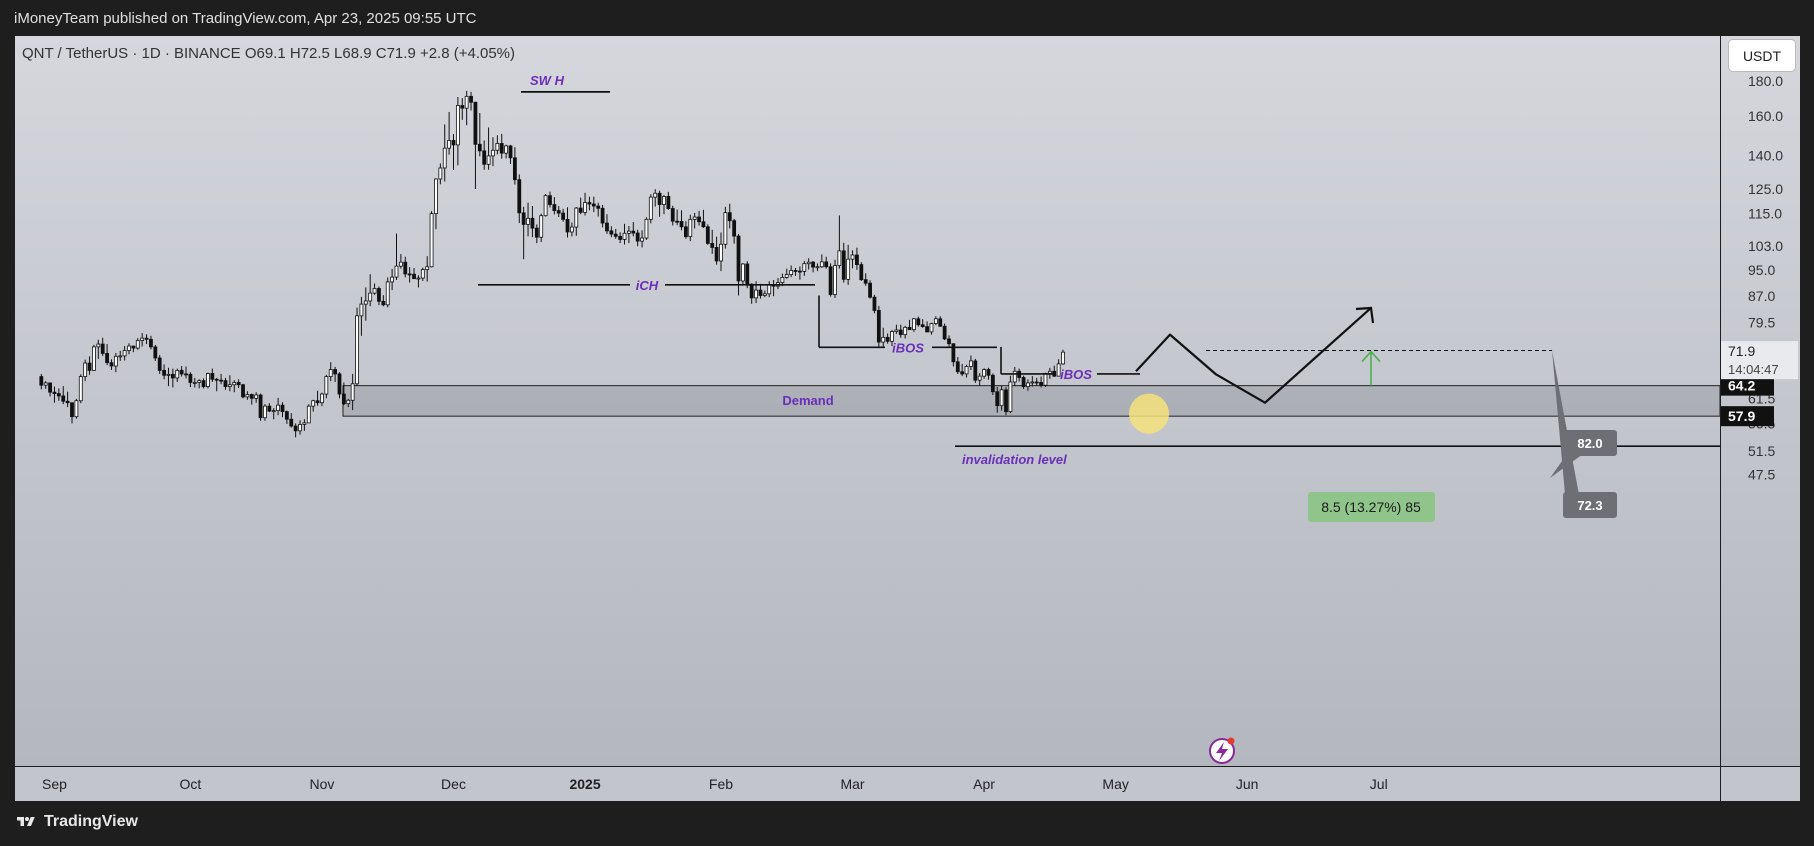 The width and height of the screenshot is (1814, 846). What do you see at coordinates (91, 821) in the screenshot?
I see `tradingview-logo-text: TradingView` at bounding box center [91, 821].